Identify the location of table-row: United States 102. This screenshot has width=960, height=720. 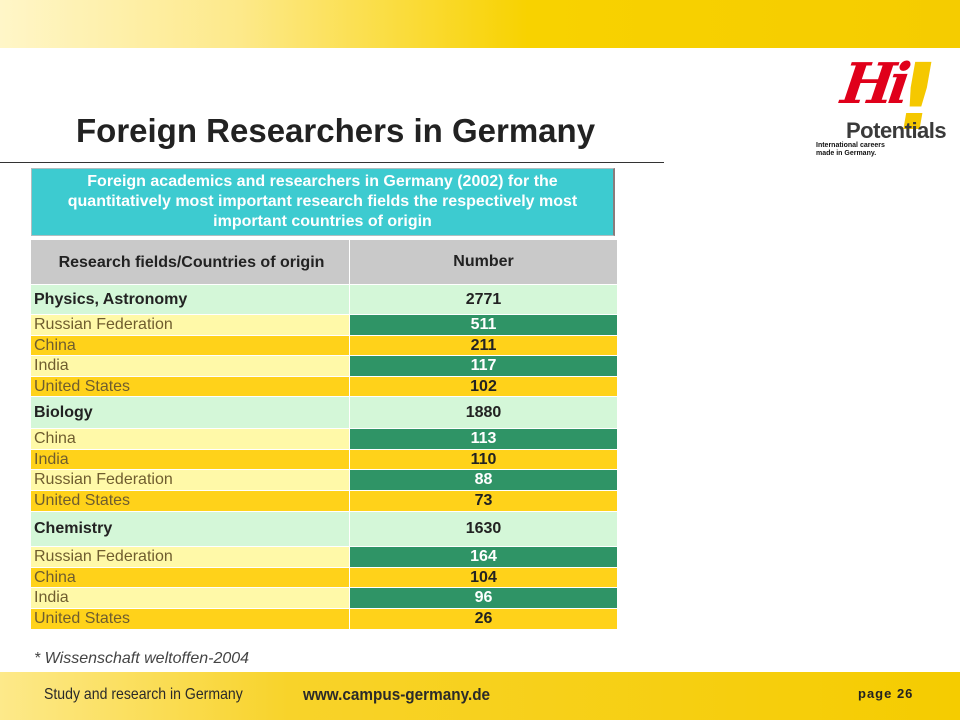
(324, 387).